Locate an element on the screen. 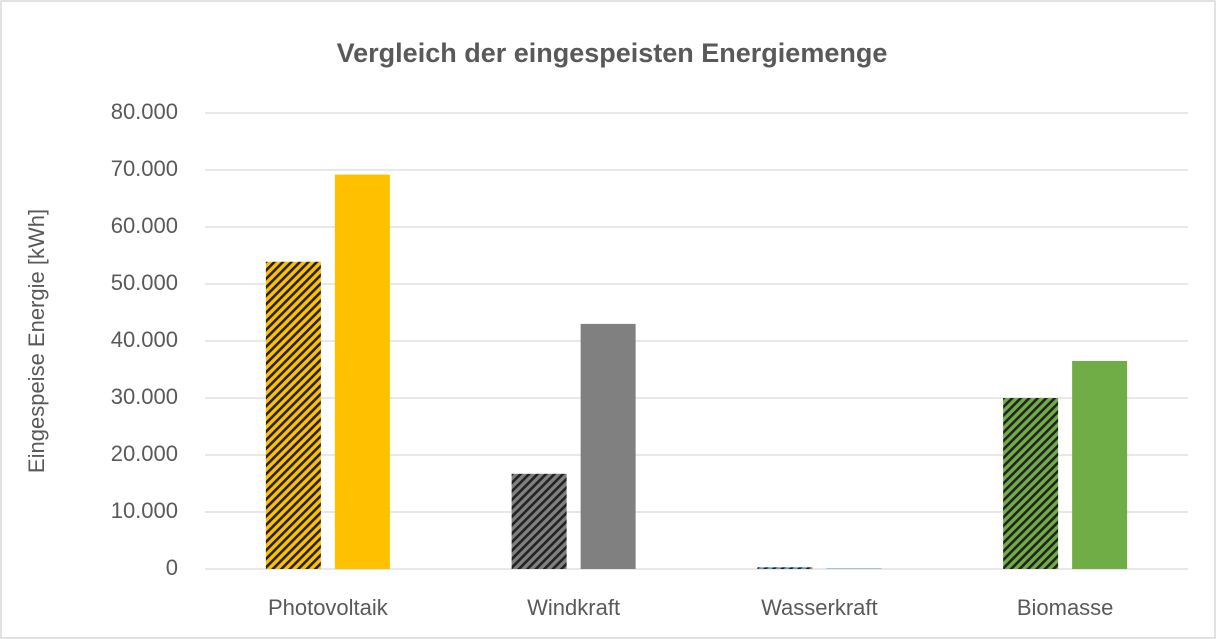 The width and height of the screenshot is (1216, 639). y-tick-label: 10.000 is located at coordinates (144, 510).